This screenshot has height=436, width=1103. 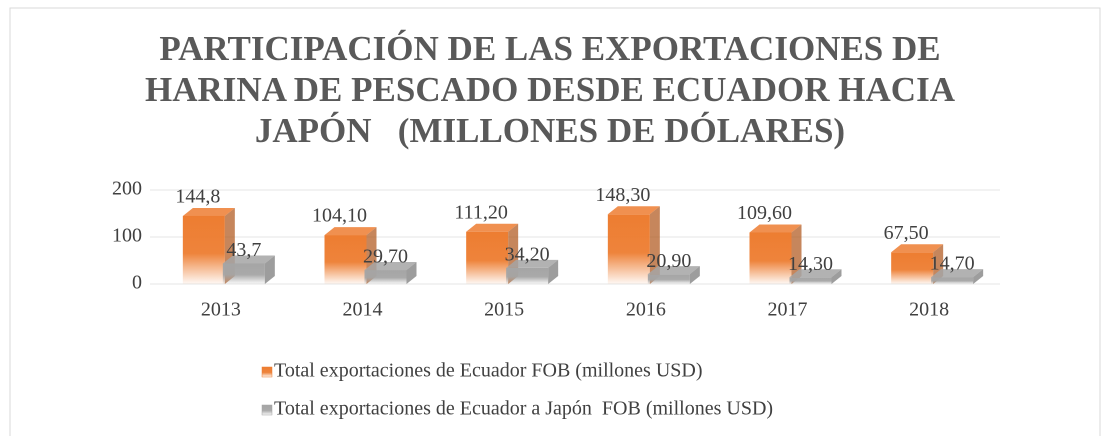 I want to click on x-tick-label: 2016, so click(x=646, y=310).